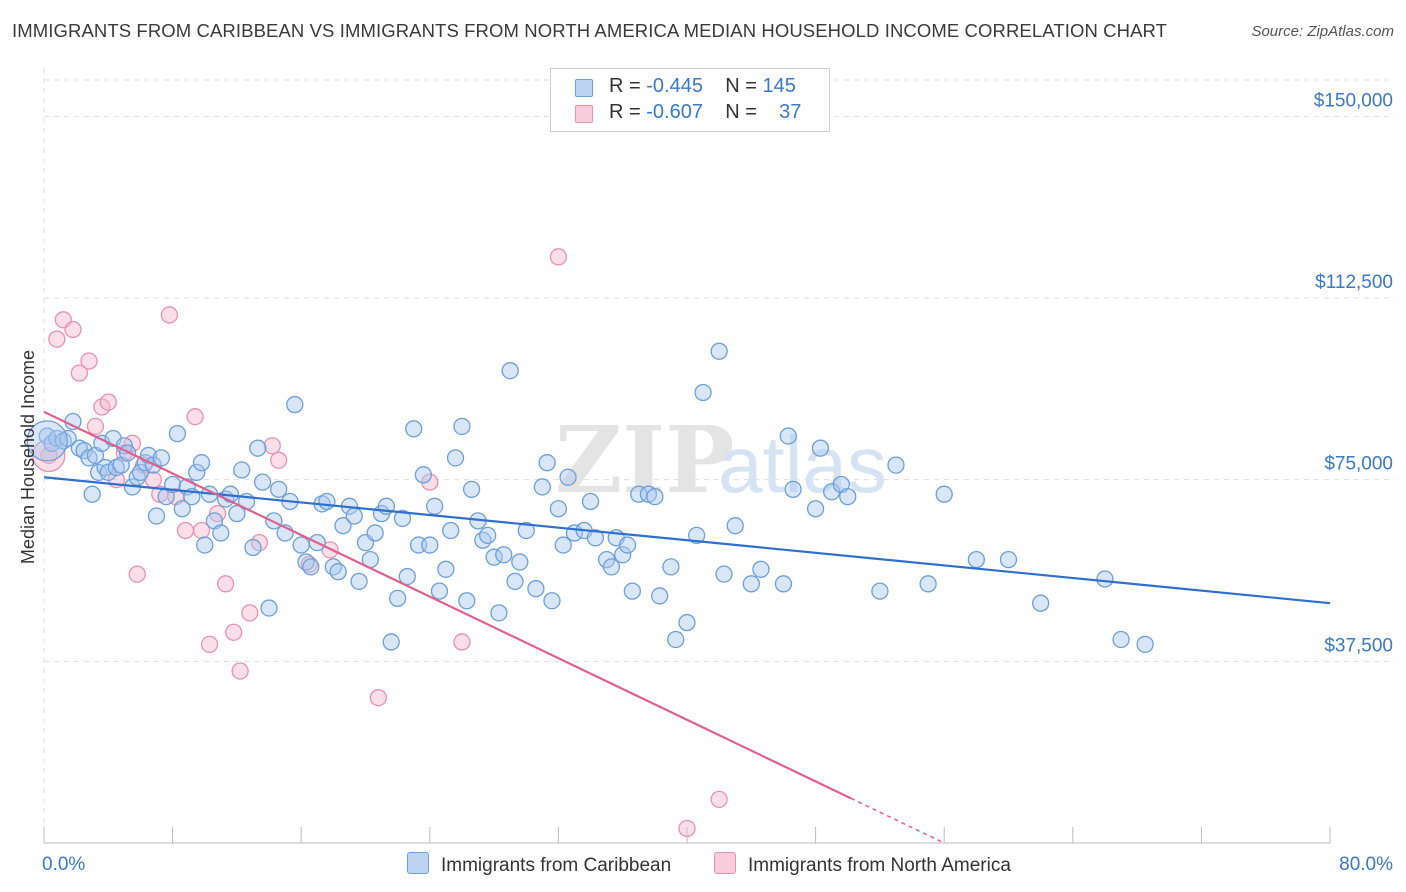 This screenshot has height=892, width=1406. What do you see at coordinates (1322, 31) in the screenshot?
I see `chart-source: Source: ZipAtlas.com` at bounding box center [1322, 31].